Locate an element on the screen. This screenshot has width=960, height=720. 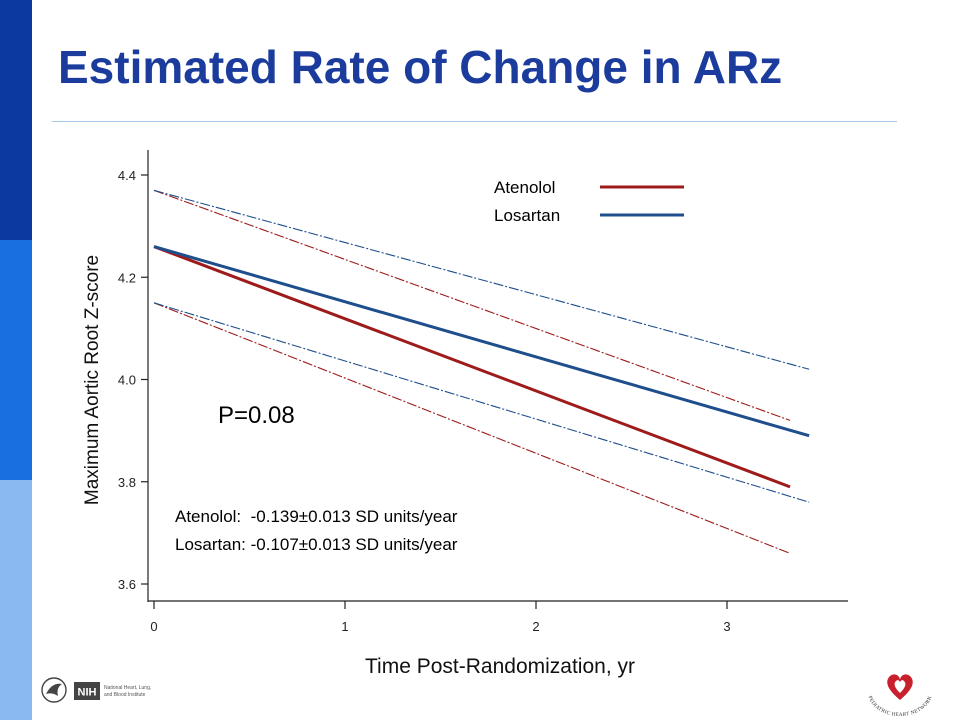
y-tick-label: 4.0 is located at coordinates (127, 380).